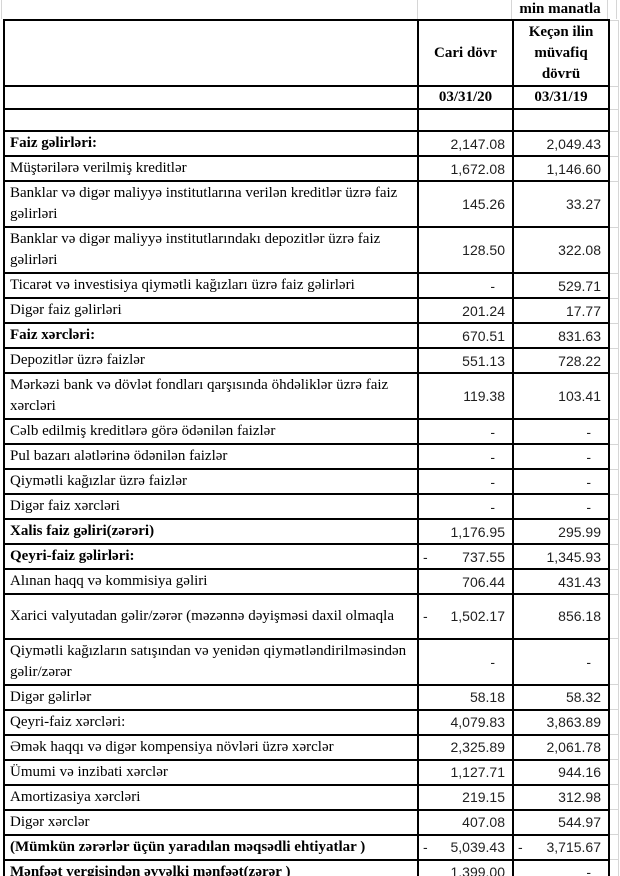  I want to click on sheet-gridline, so click(511, 9).